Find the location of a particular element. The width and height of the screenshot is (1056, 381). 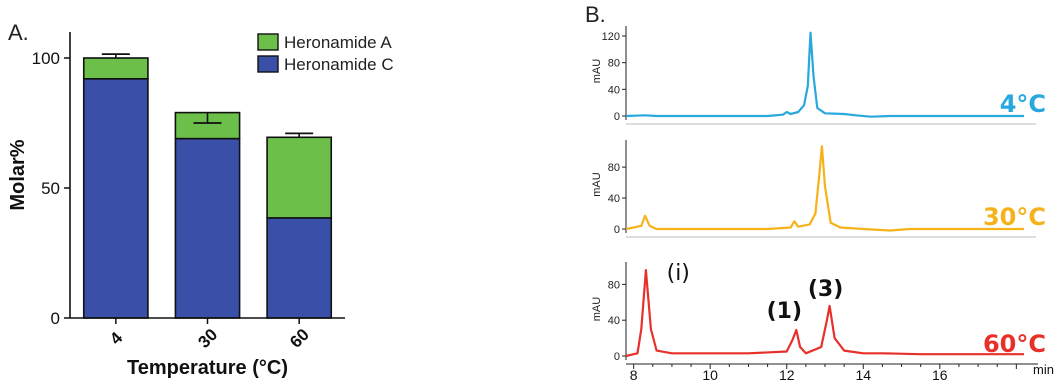

temperature-label: 30°C is located at coordinates (1014, 217).